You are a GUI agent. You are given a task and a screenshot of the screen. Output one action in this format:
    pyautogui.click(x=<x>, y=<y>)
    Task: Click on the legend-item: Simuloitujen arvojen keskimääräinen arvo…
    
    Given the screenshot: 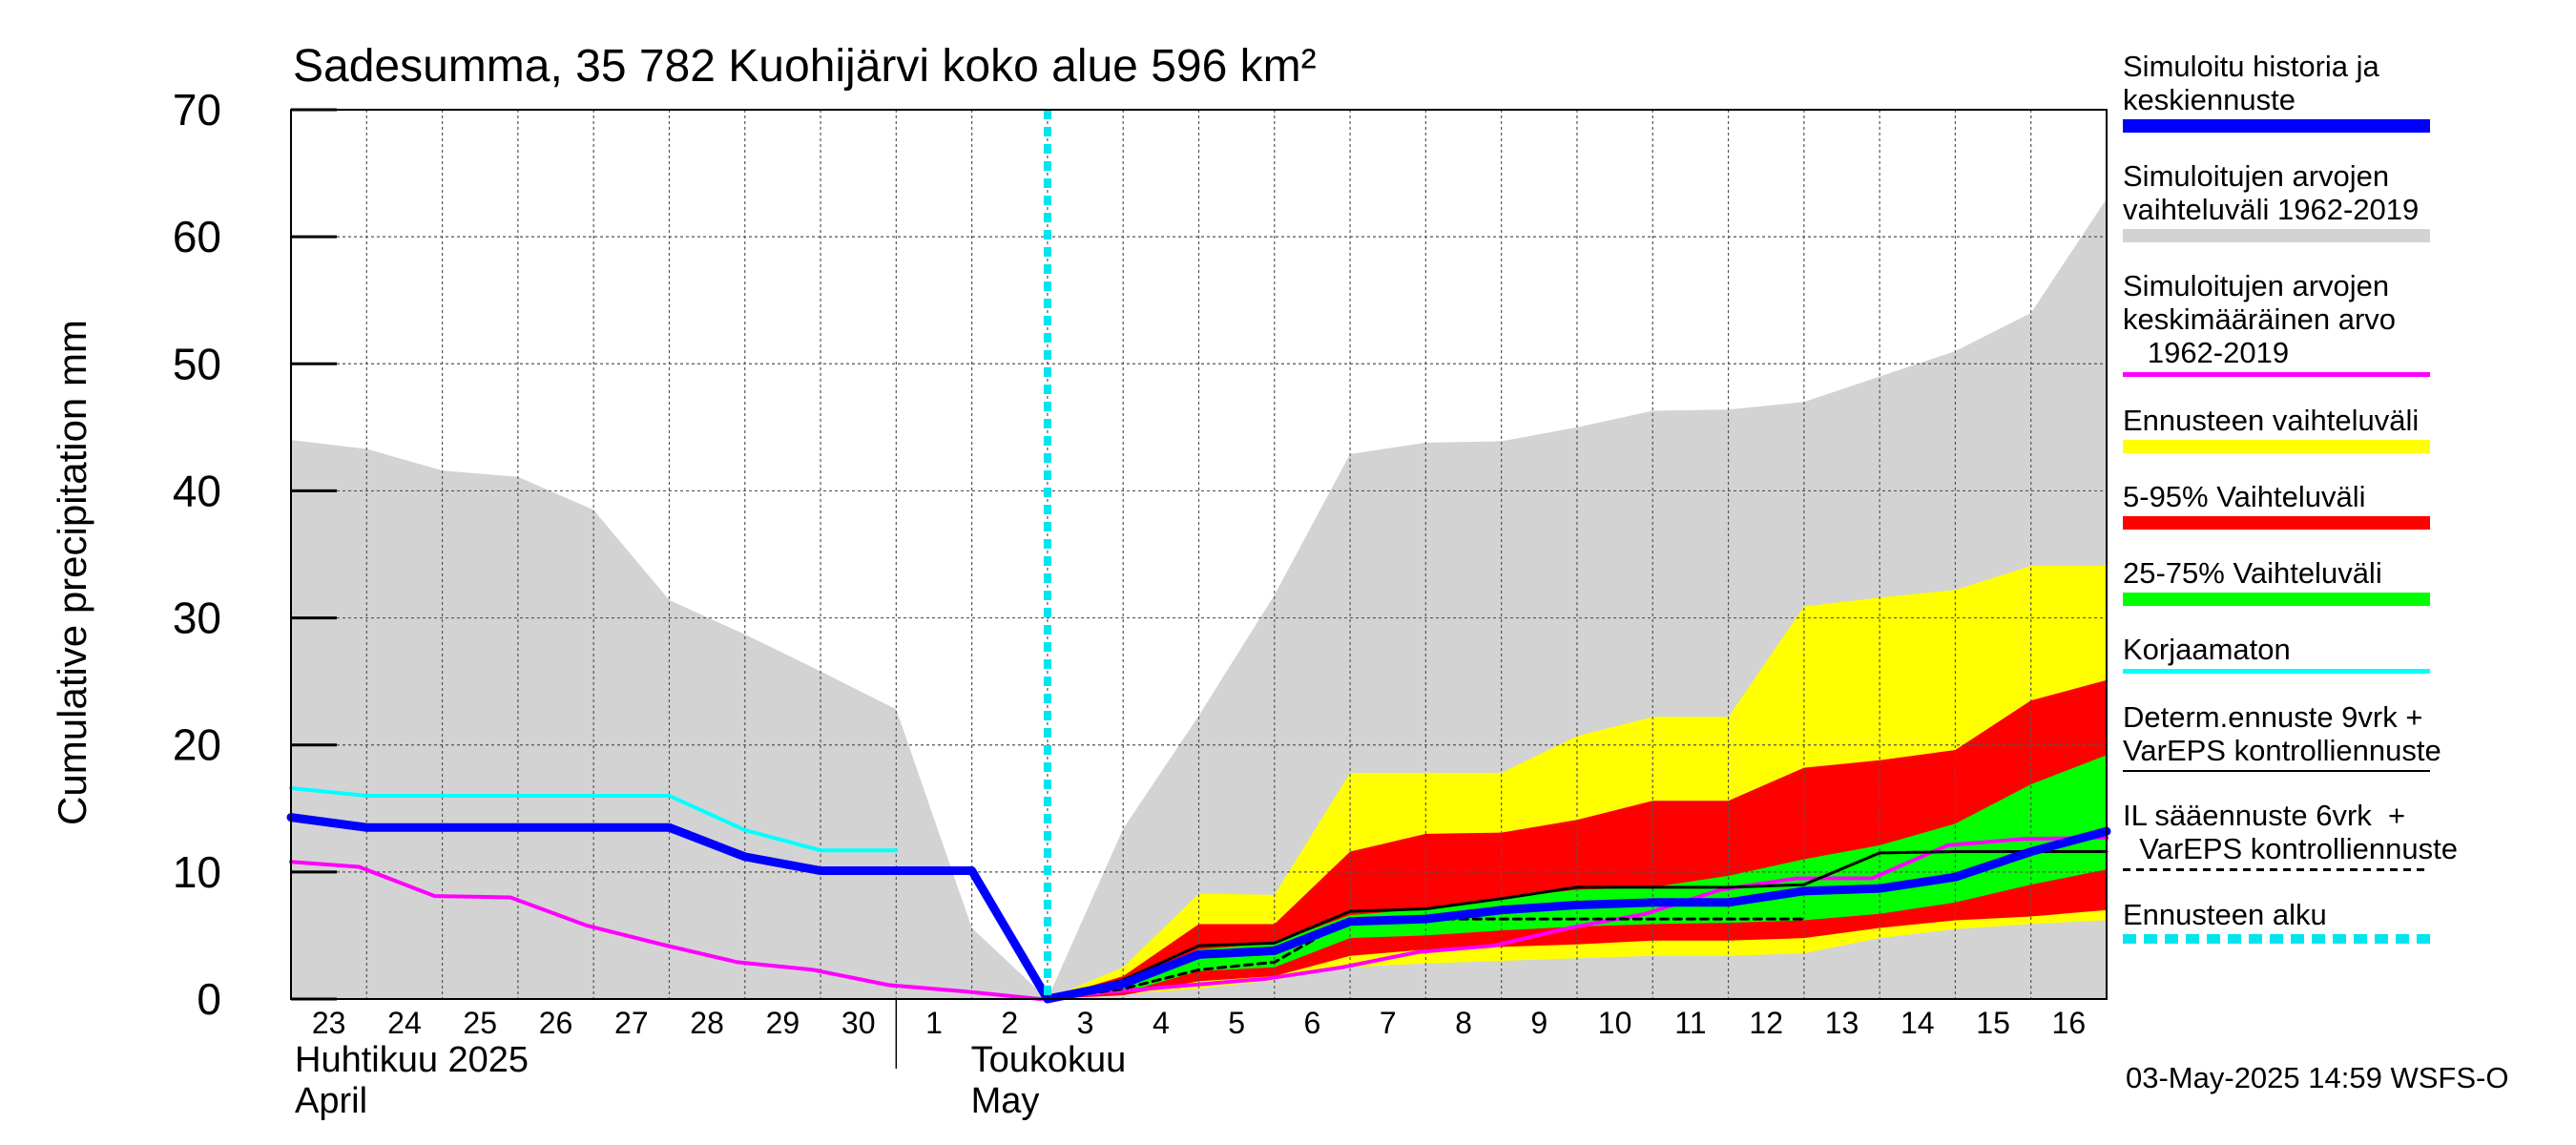 What is the action you would take?
    pyautogui.click(x=2337, y=323)
    